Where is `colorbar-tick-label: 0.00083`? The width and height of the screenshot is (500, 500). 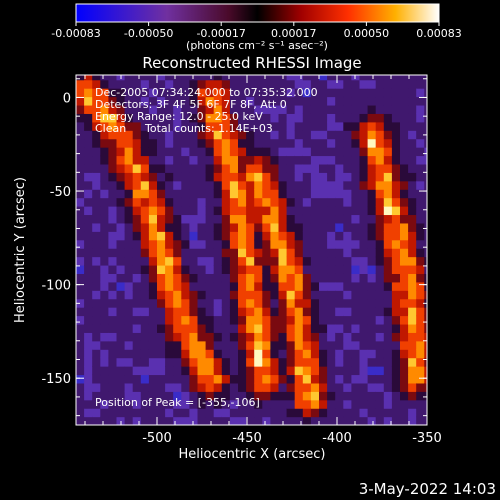
colorbar-tick-label: 0.00083 is located at coordinates (439, 33).